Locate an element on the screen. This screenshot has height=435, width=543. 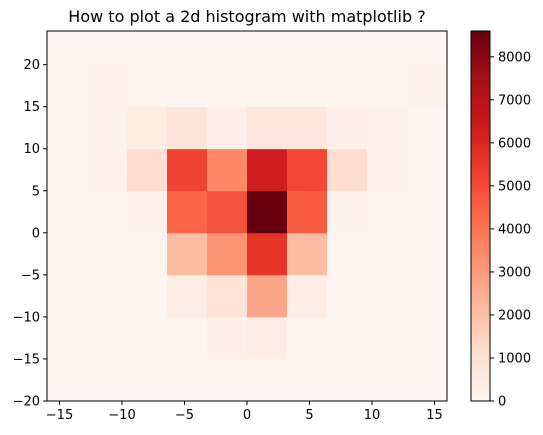
y-tick-label: 5 is located at coordinates (36, 191).